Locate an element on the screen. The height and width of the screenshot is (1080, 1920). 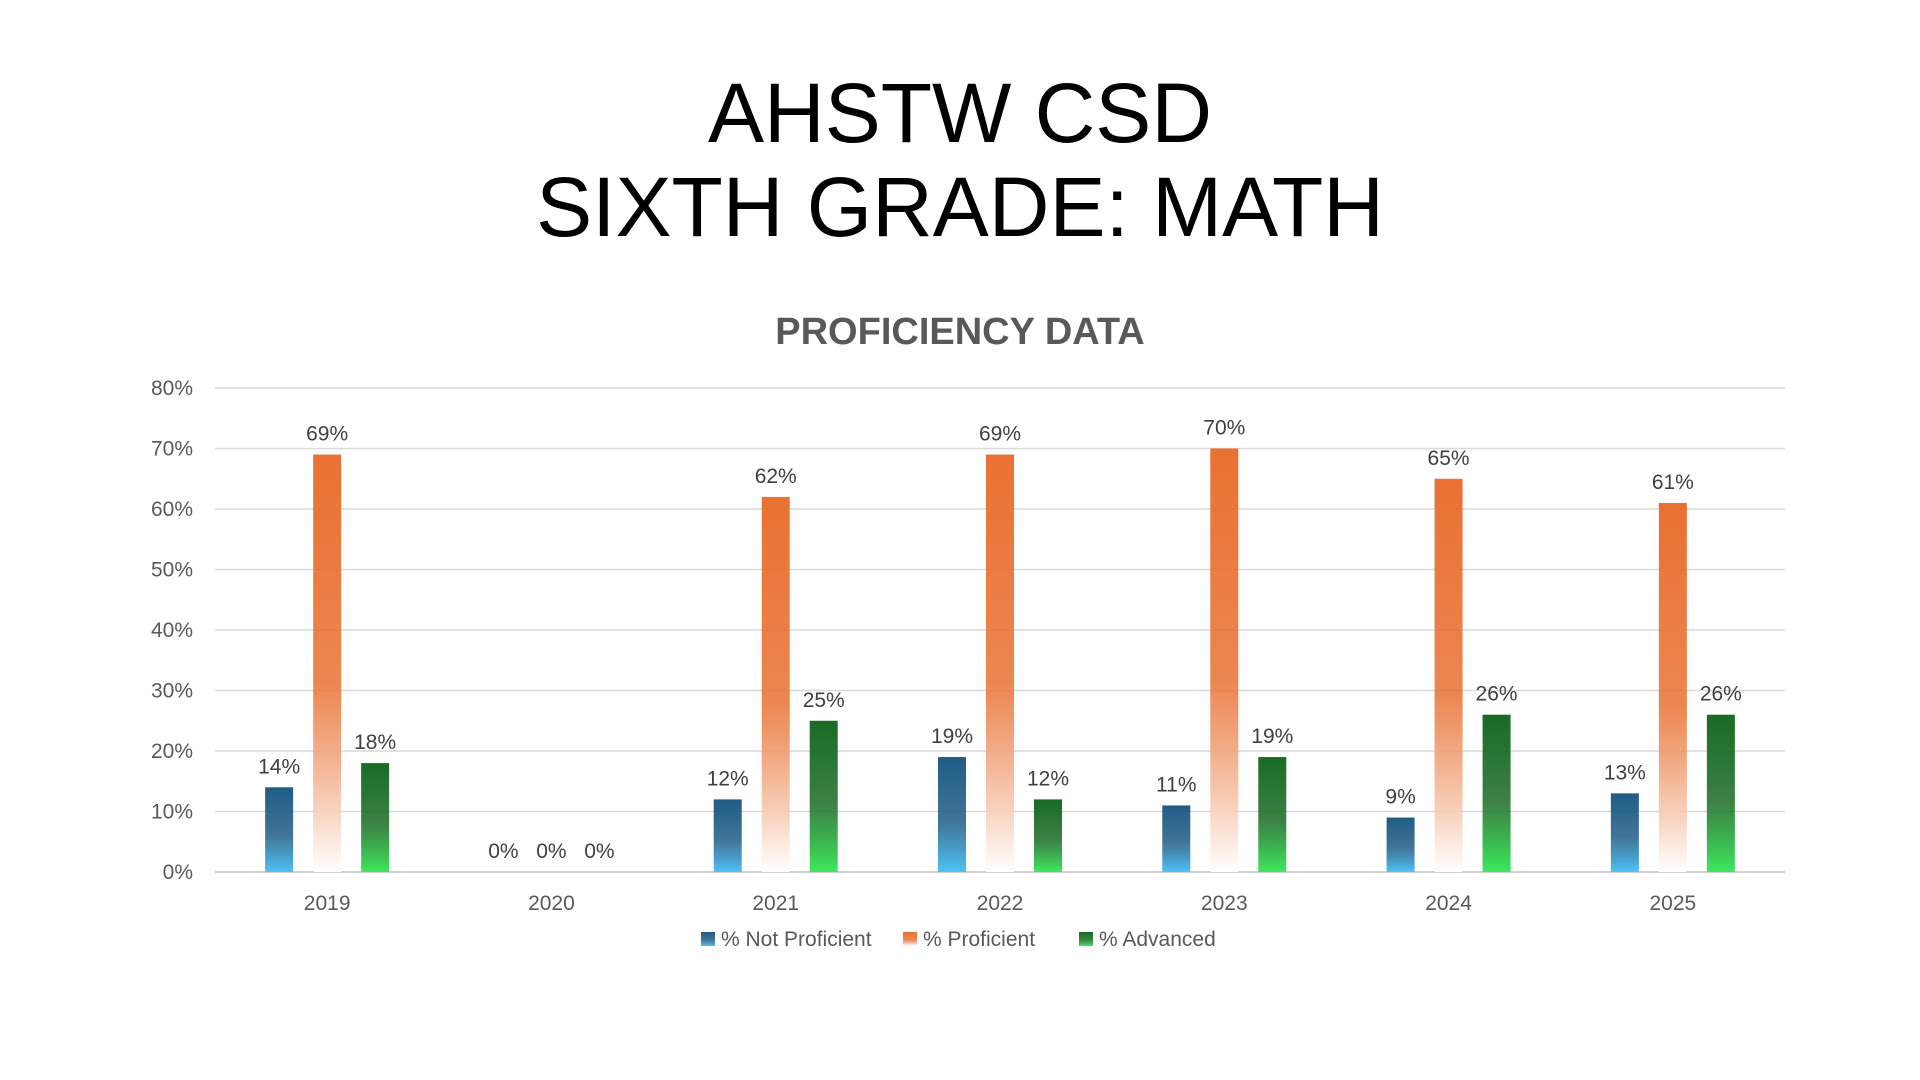
legend-item: % Advanced is located at coordinates (1147, 939).